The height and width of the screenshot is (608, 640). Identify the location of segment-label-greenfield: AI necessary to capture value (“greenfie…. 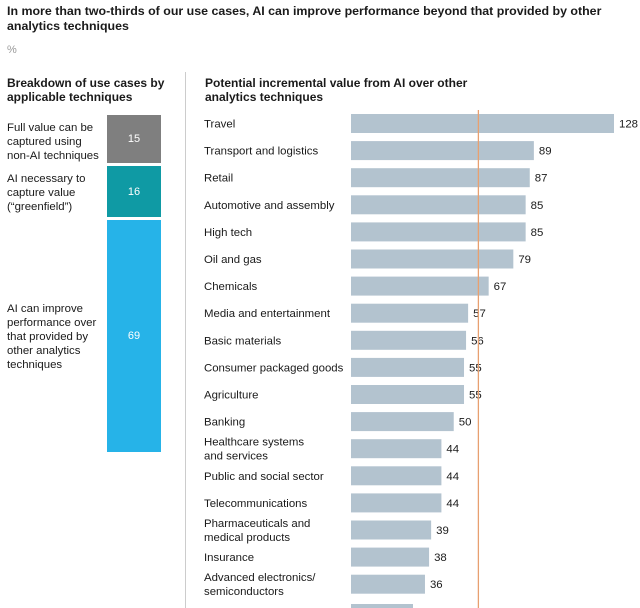
(46, 193).